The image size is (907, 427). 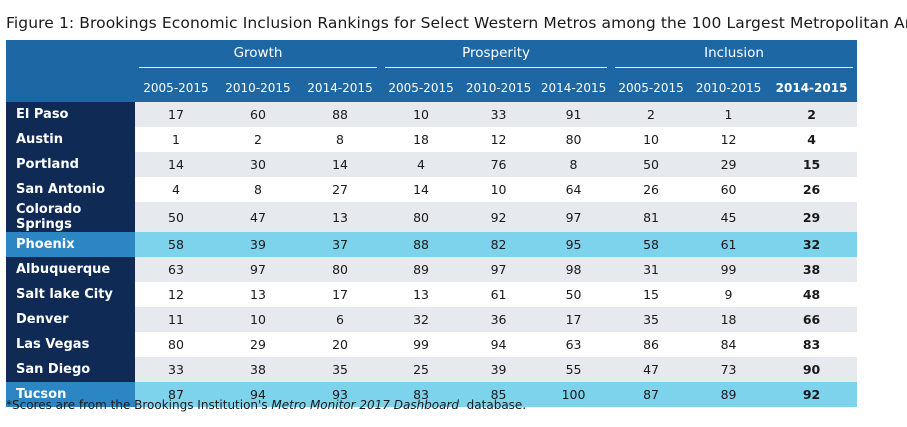 I want to click on rank-cell: 86, so click(x=651, y=344).